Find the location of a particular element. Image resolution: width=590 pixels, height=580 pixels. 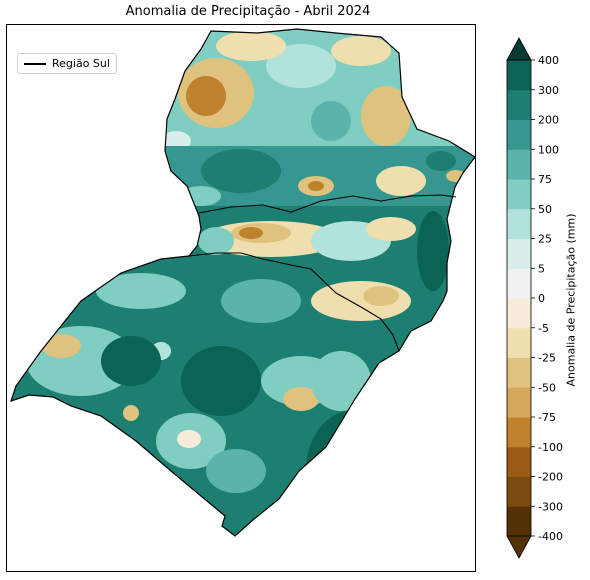

sc-rs-border is located at coordinates (294, 302).